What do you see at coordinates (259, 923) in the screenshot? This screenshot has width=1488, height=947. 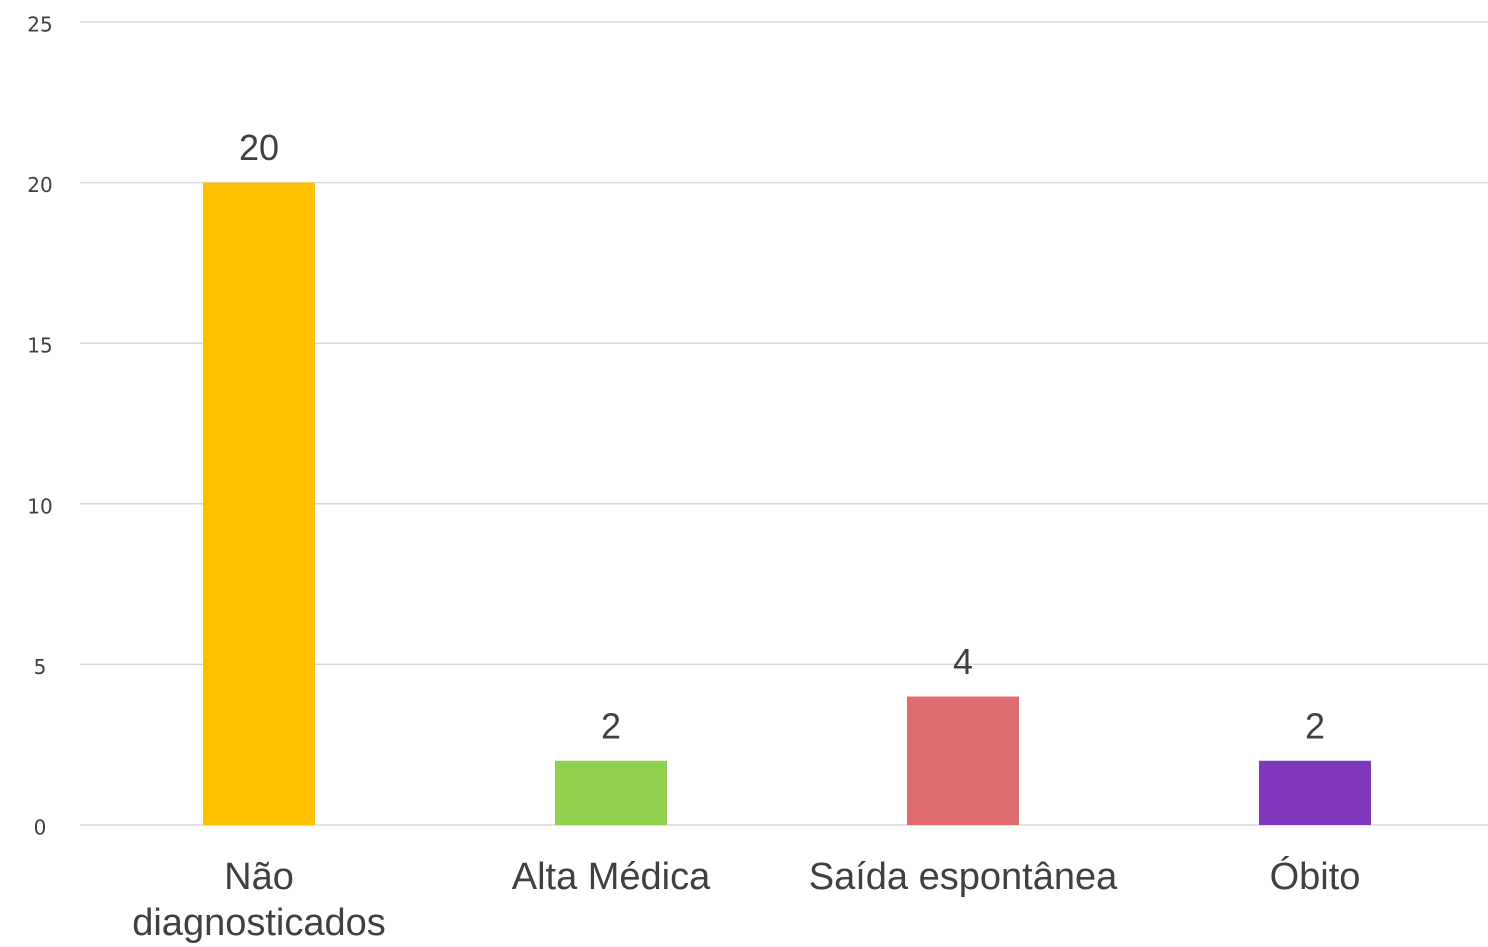 I see `label-line: diagnosticados` at bounding box center [259, 923].